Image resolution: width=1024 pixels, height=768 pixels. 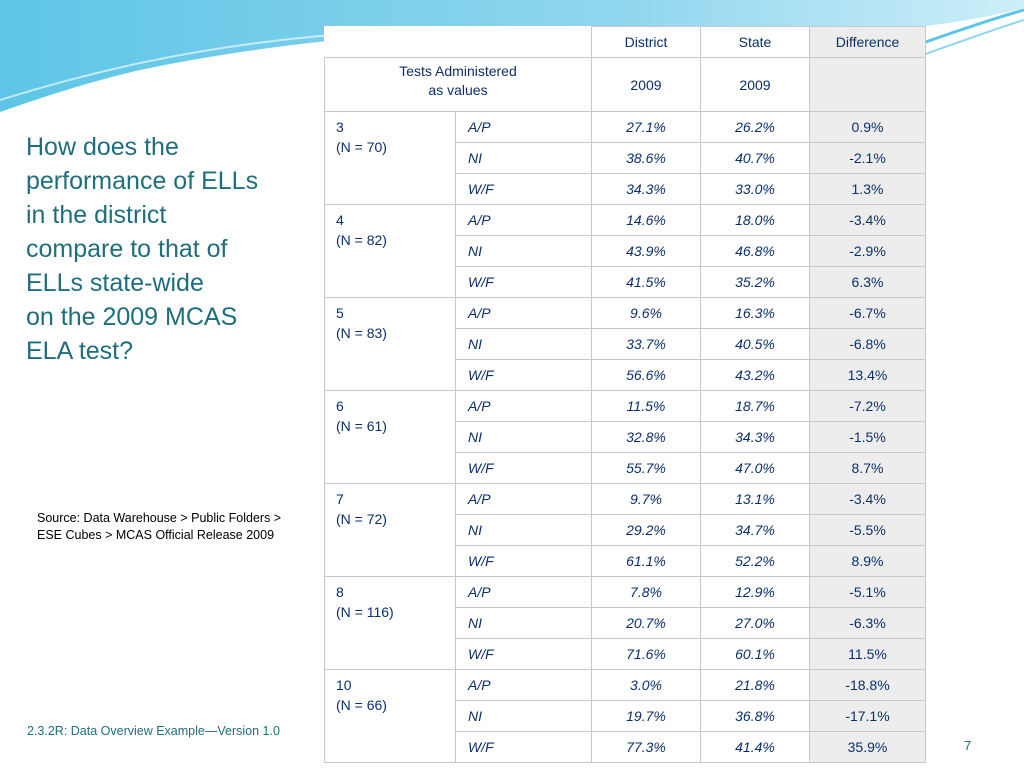 I want to click on state-cell: 21.8%, so click(x=755, y=685).